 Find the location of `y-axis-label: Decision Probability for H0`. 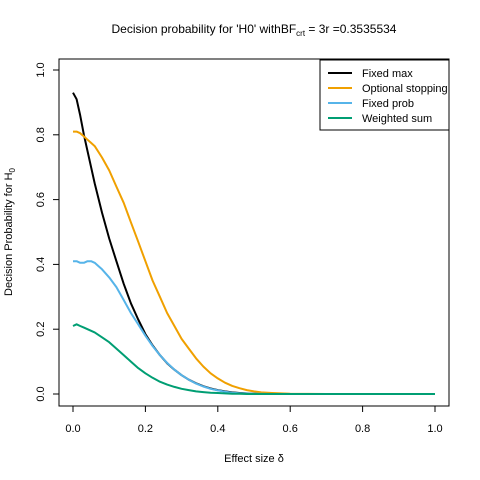

y-axis-label: Decision Probability for H0 is located at coordinates (10, 231).